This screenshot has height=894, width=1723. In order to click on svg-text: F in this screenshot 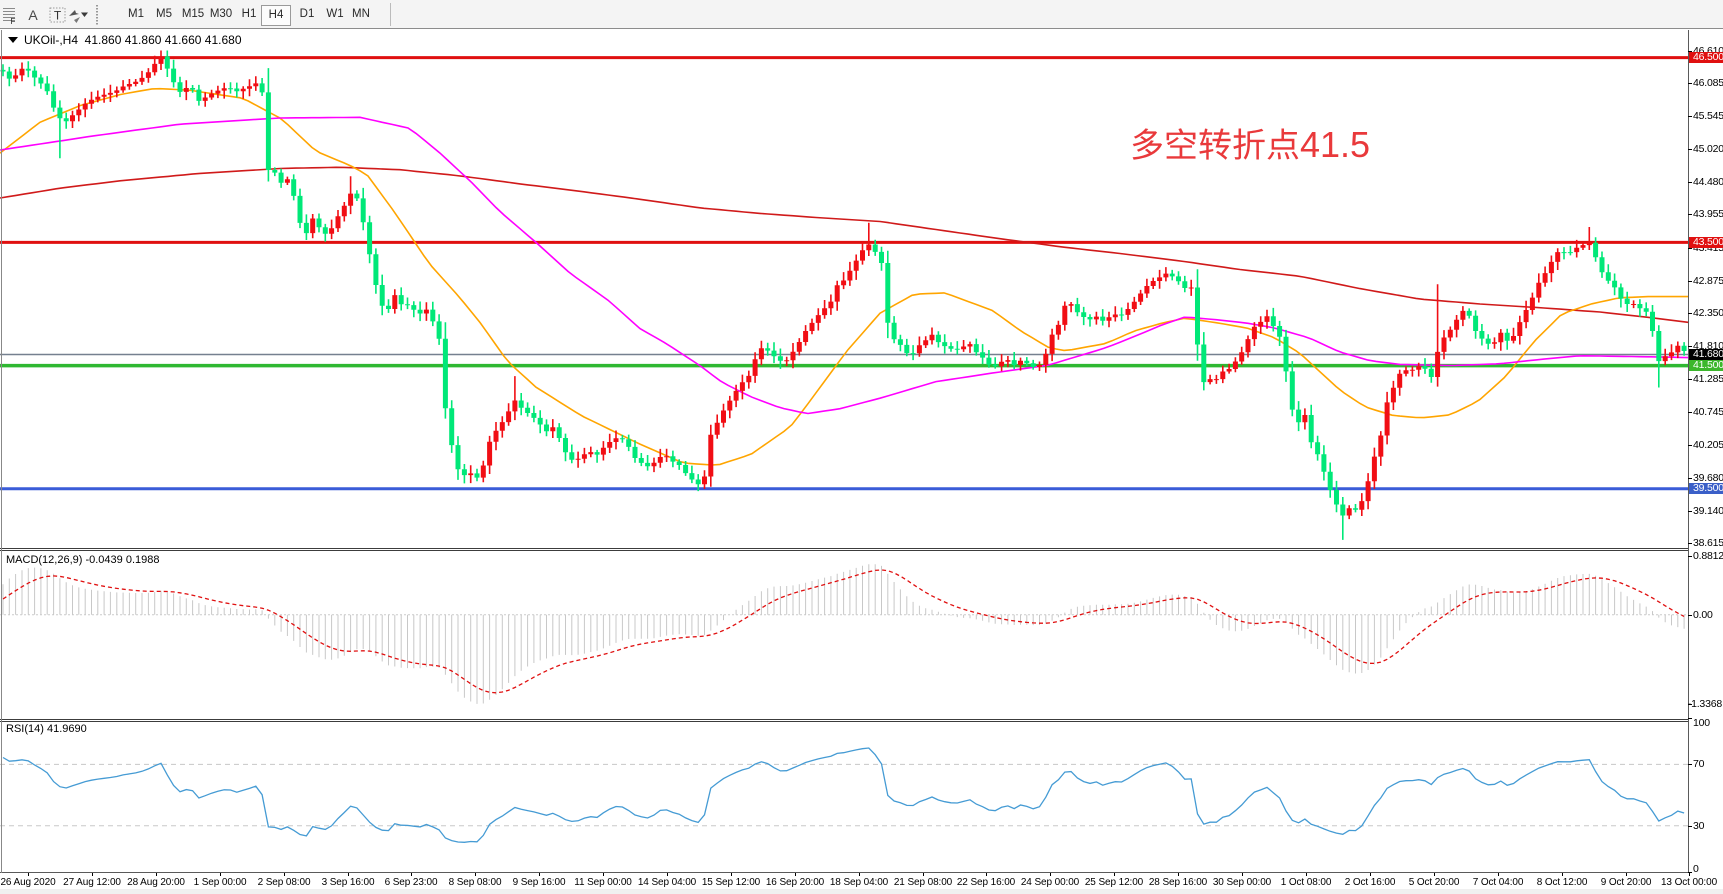, I will do `click(13, 21)`.